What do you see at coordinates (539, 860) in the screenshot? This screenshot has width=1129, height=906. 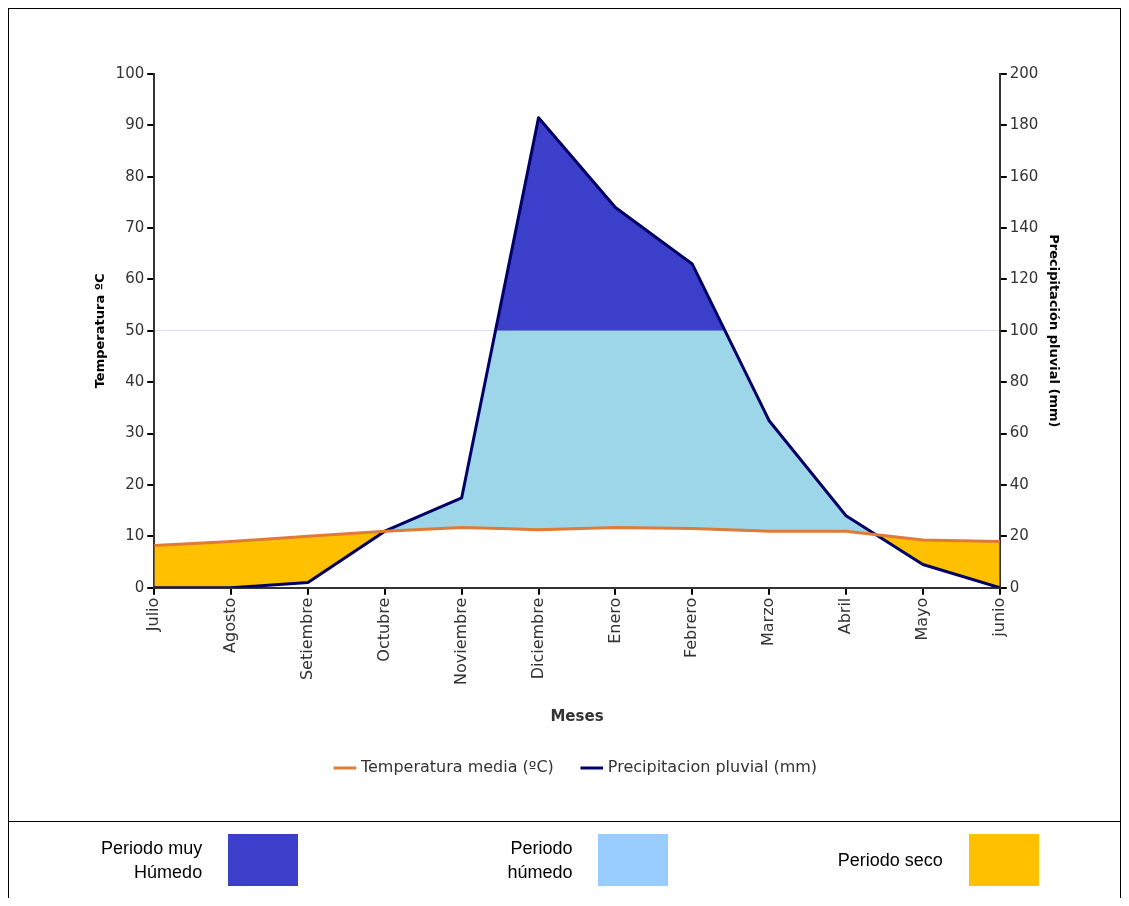 I see `text: Periodo húmedo` at bounding box center [539, 860].